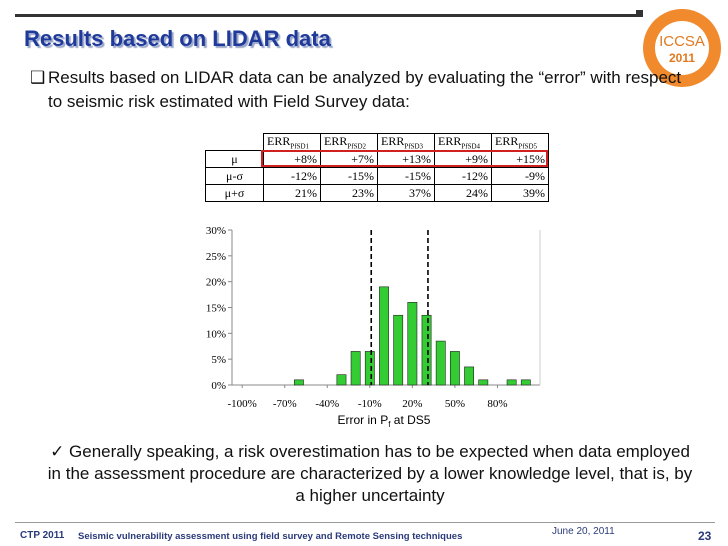 This screenshot has width=728, height=546. Describe the element at coordinates (216, 309) in the screenshot. I see `y-tick-label: 15%` at that location.